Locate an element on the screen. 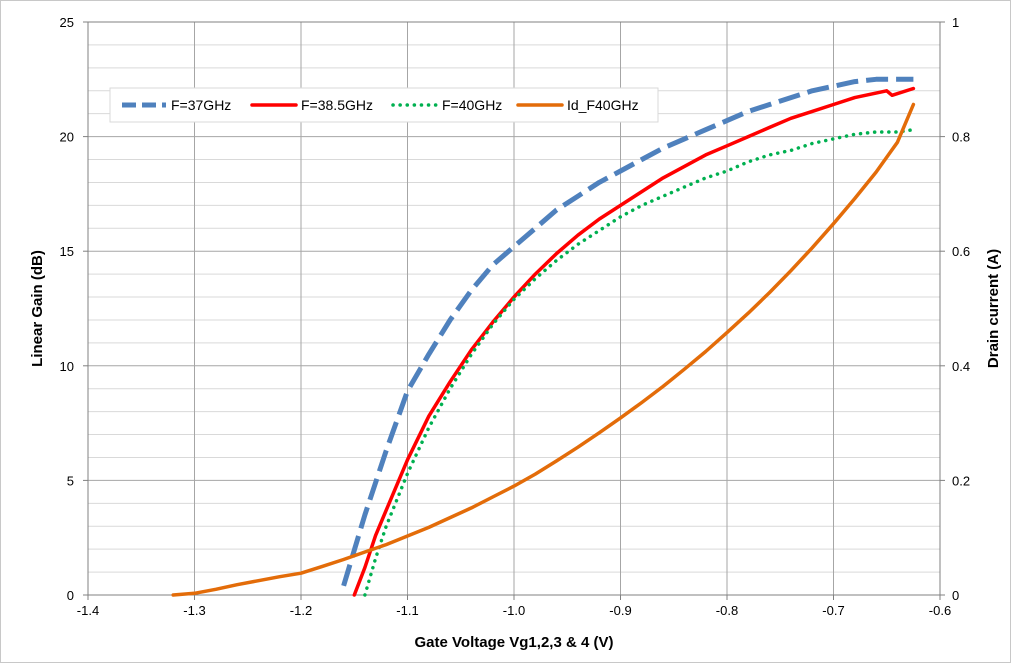 This screenshot has height=663, width=1011. x-tick-label: -0.7 is located at coordinates (833, 610).